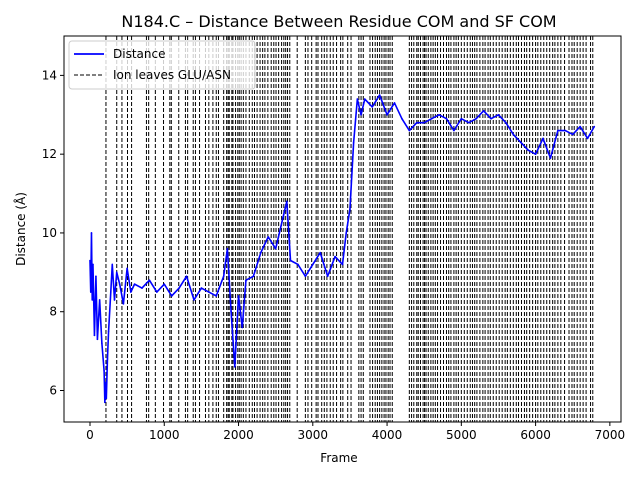  What do you see at coordinates (20, 229) in the screenshot?
I see `y-axis-label: Distance (Å)` at bounding box center [20, 229].